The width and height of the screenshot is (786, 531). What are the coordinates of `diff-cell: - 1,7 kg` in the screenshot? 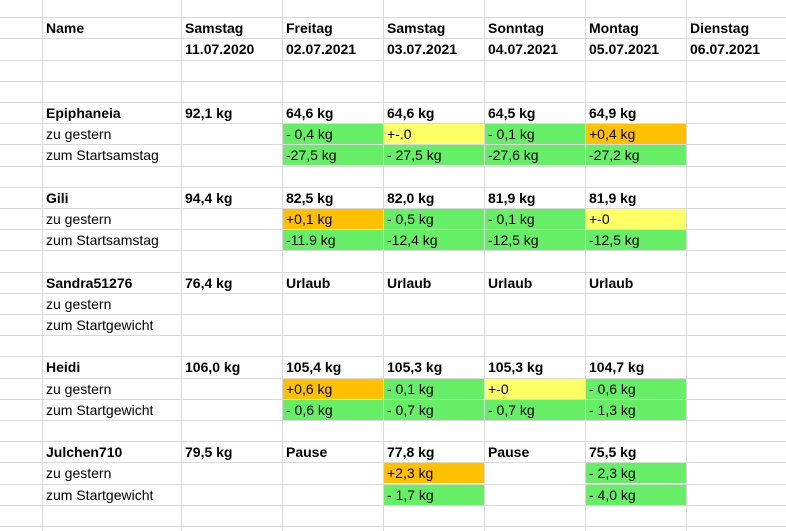 It's located at (434, 495).